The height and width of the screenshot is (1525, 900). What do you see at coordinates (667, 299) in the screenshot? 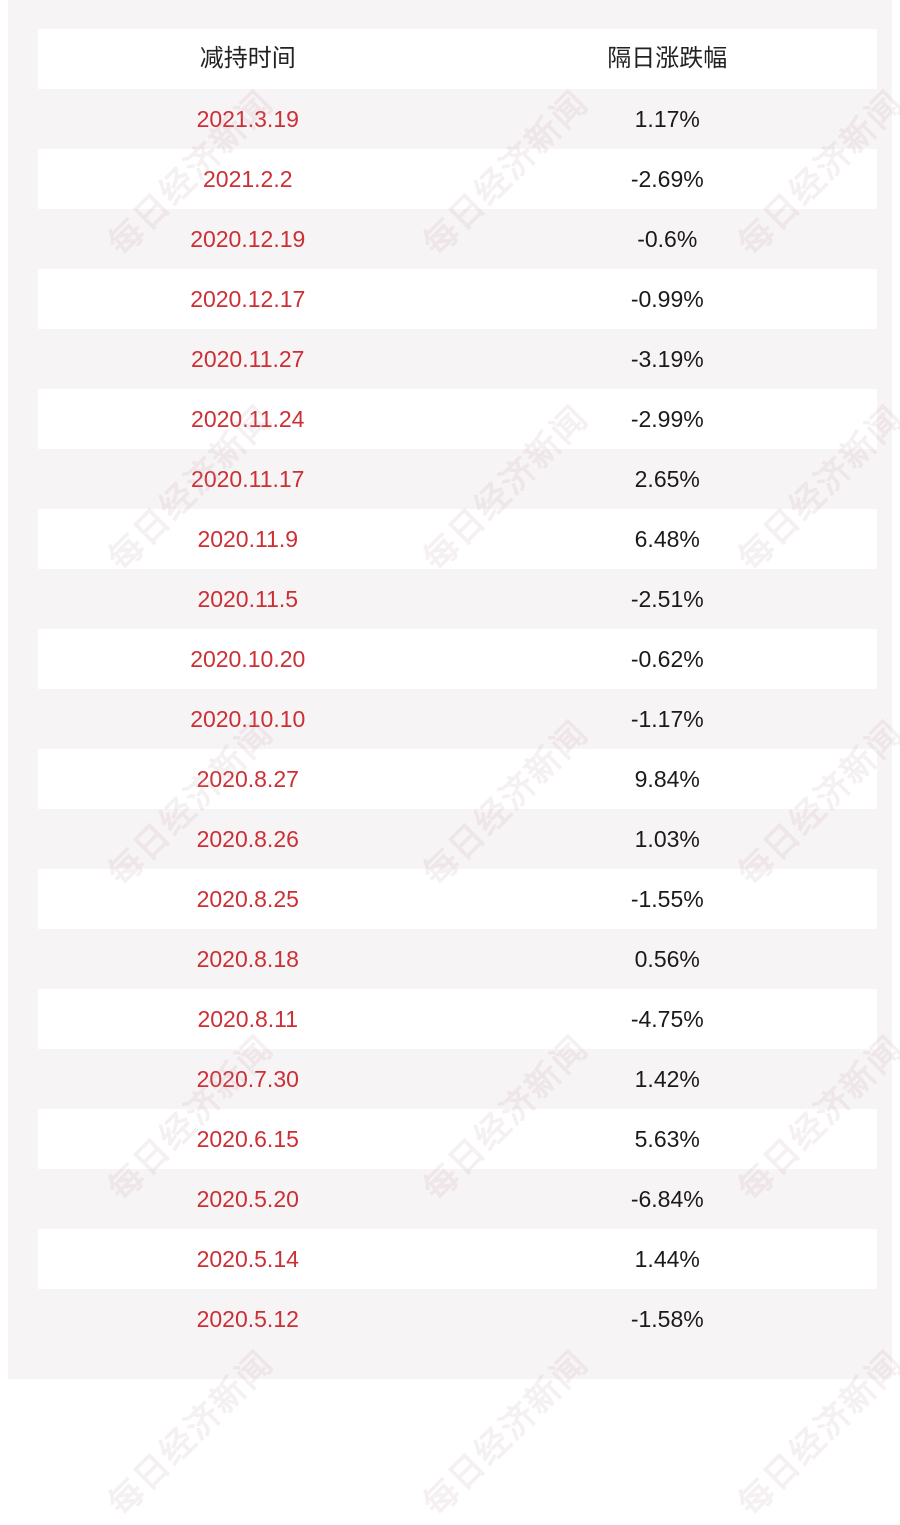
I see `row-change: -0.99%` at bounding box center [667, 299].